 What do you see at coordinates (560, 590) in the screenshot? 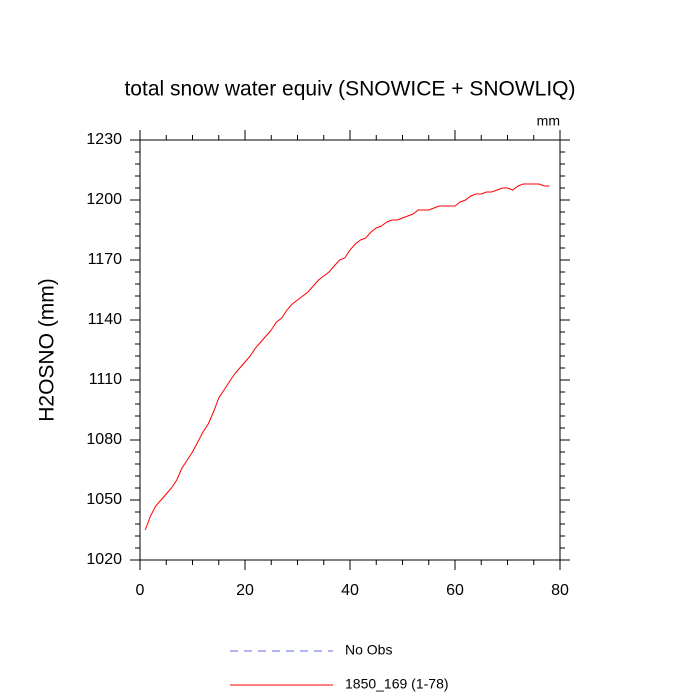
I see `x-tick-label: 80` at bounding box center [560, 590].